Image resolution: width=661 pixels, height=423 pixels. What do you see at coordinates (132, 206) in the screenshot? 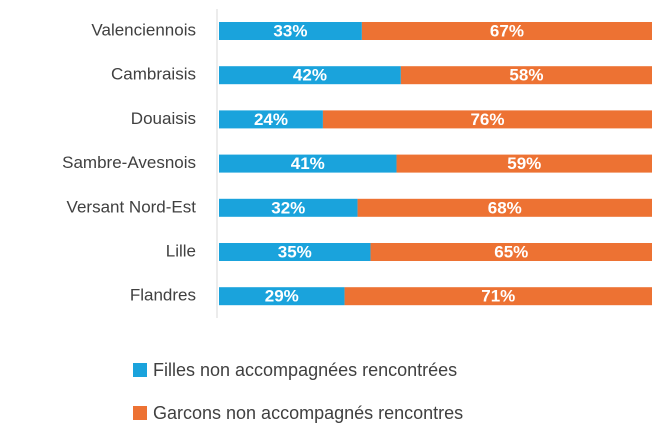
I see `category-label: Versant Nord-Est` at bounding box center [132, 206].